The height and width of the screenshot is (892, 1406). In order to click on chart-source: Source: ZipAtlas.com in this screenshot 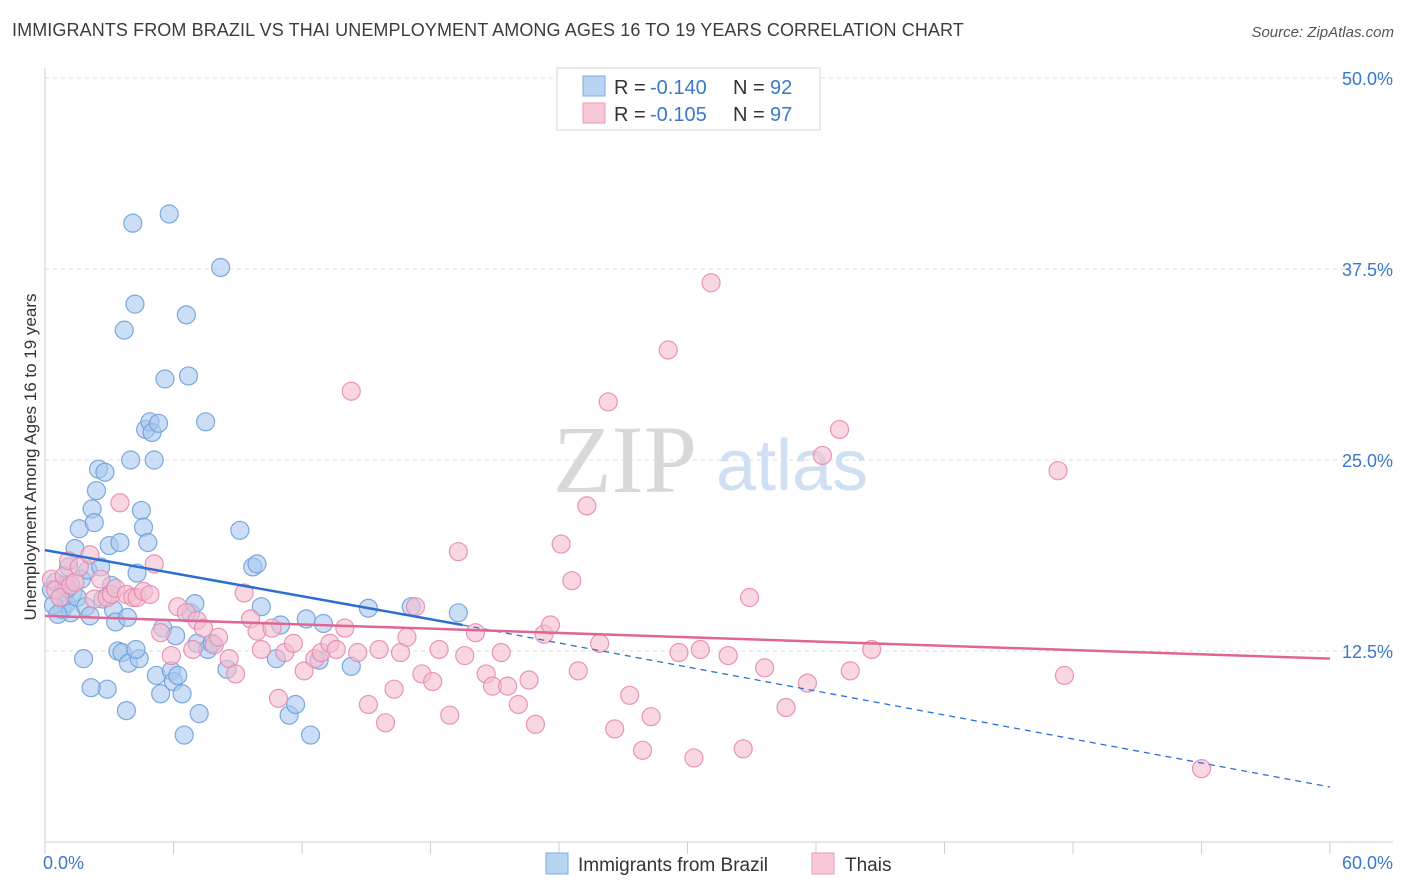, I will do `click(1322, 32)`.